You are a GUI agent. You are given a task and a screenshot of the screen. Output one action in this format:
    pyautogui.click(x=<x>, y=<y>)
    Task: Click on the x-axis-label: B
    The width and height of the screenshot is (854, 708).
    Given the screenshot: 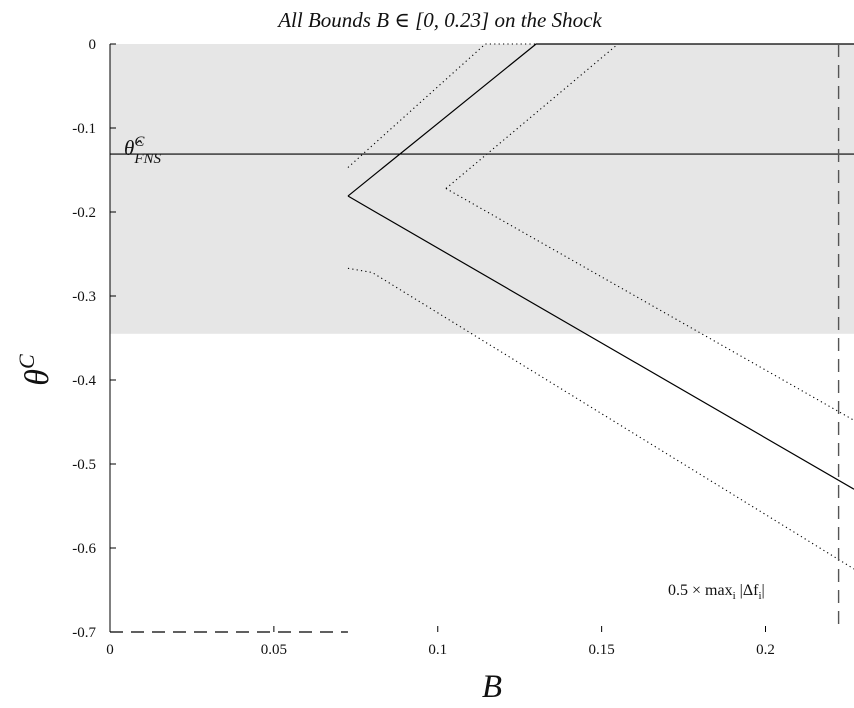 What is the action you would take?
    pyautogui.click(x=492, y=687)
    